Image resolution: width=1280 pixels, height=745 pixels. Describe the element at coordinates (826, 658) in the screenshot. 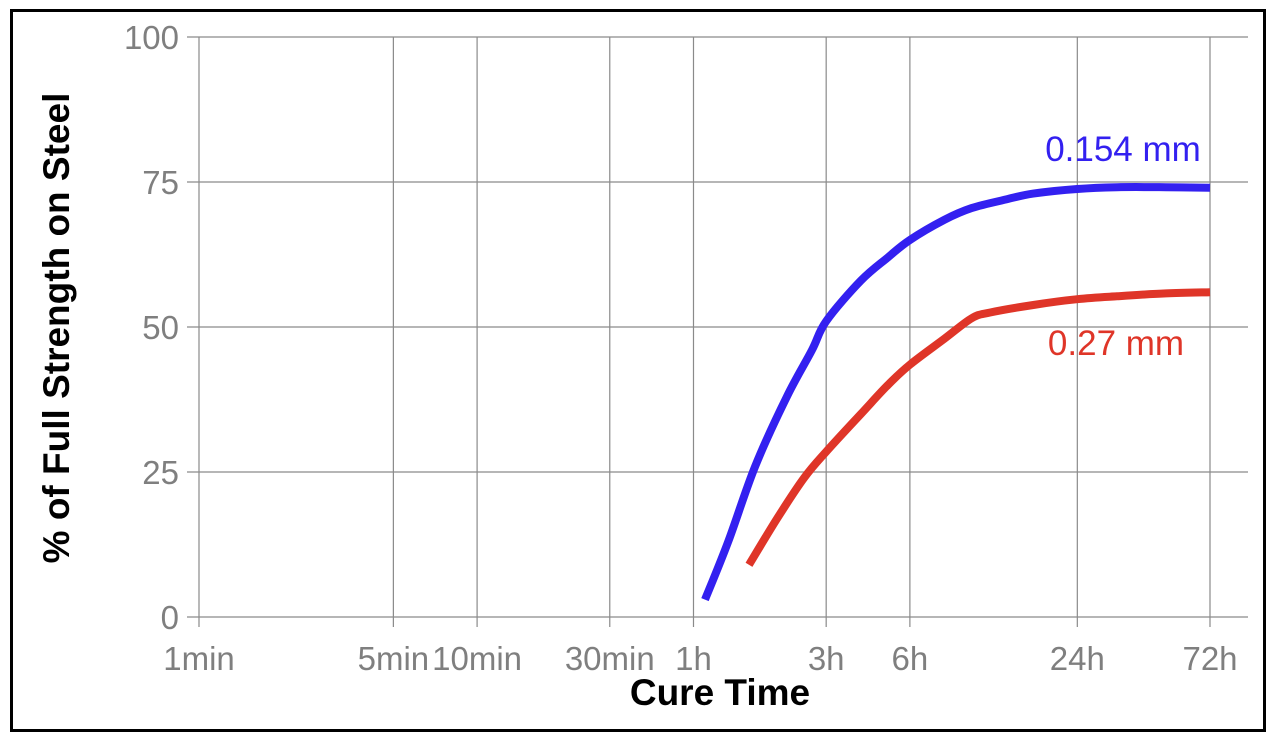

I see `x-tick-label: 3h` at that location.